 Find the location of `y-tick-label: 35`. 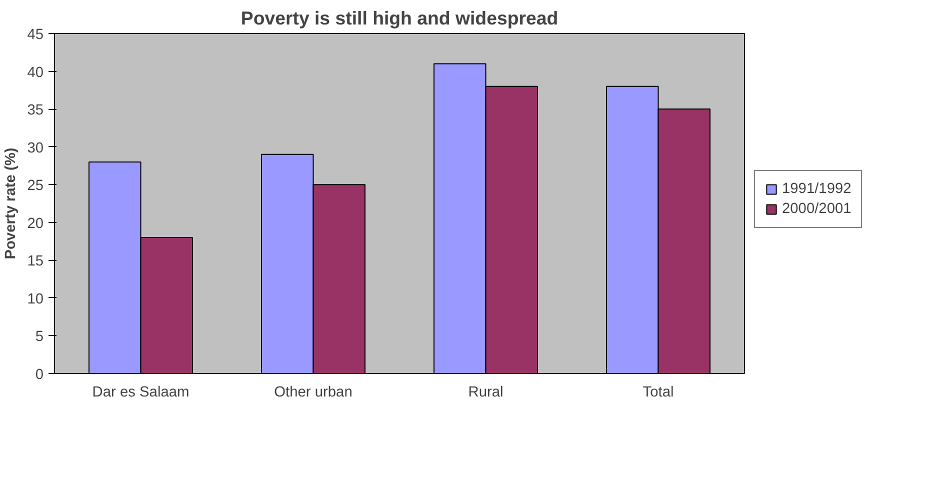

y-tick-label: 35 is located at coordinates (35, 110).